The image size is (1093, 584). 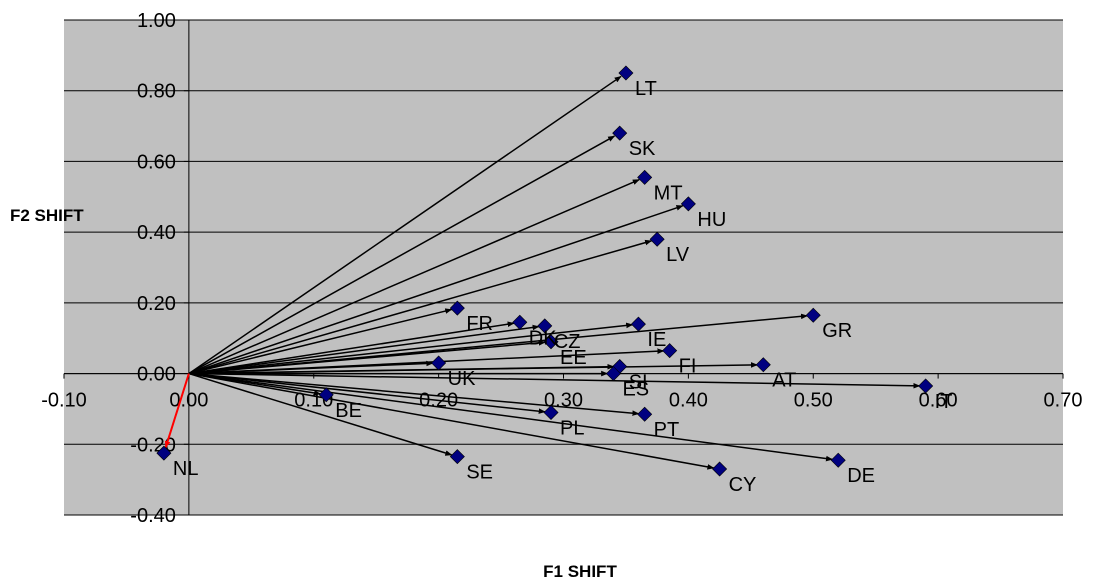 What do you see at coordinates (626, 73) in the screenshot?
I see `point-lt` at bounding box center [626, 73].